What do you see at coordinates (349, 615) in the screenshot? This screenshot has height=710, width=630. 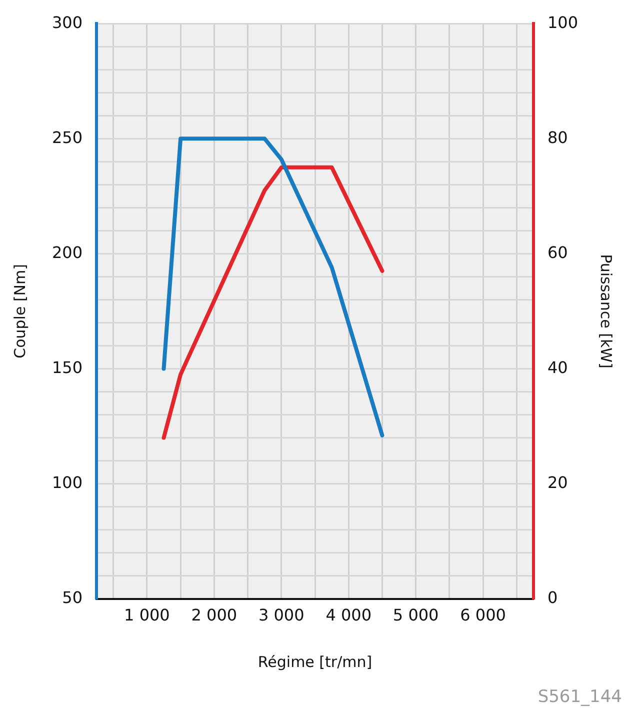 I see `x-tick-label: 4 000` at bounding box center [349, 615].